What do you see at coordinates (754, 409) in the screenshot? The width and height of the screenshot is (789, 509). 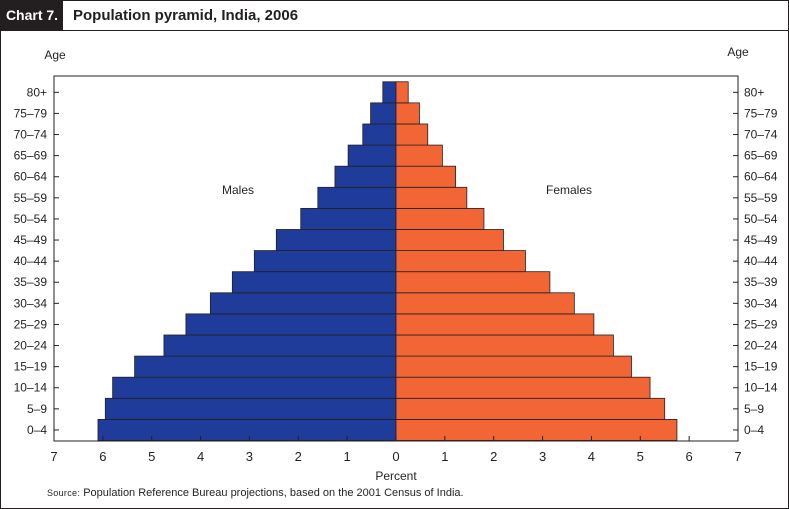 I see `age-label-right: 5–9` at bounding box center [754, 409].